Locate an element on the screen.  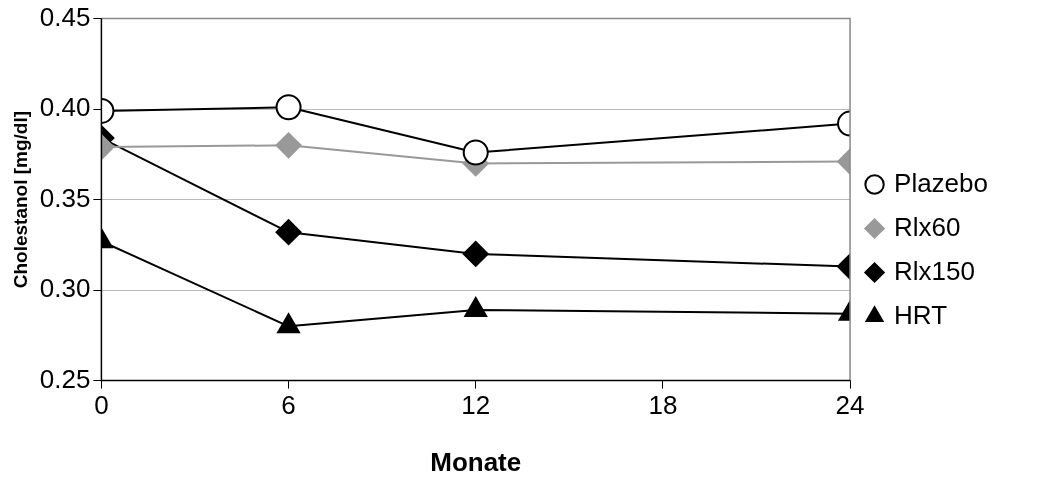
x-tick-label: 6 is located at coordinates (288, 405).